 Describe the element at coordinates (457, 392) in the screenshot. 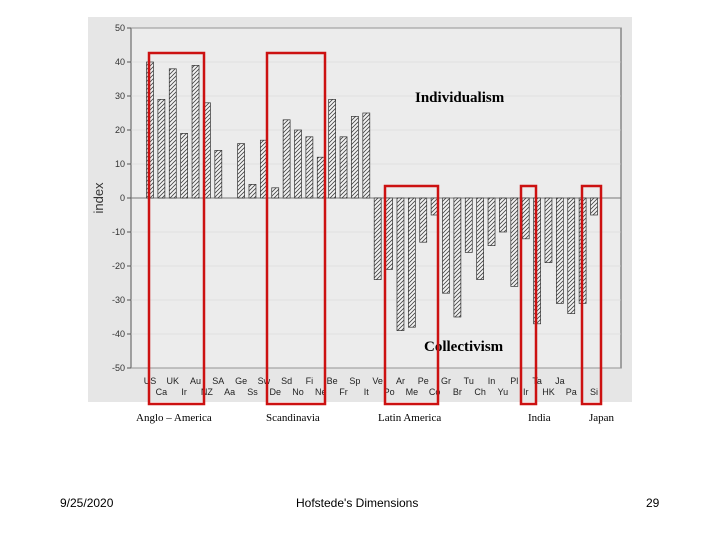

I see `category-label: Br` at that location.